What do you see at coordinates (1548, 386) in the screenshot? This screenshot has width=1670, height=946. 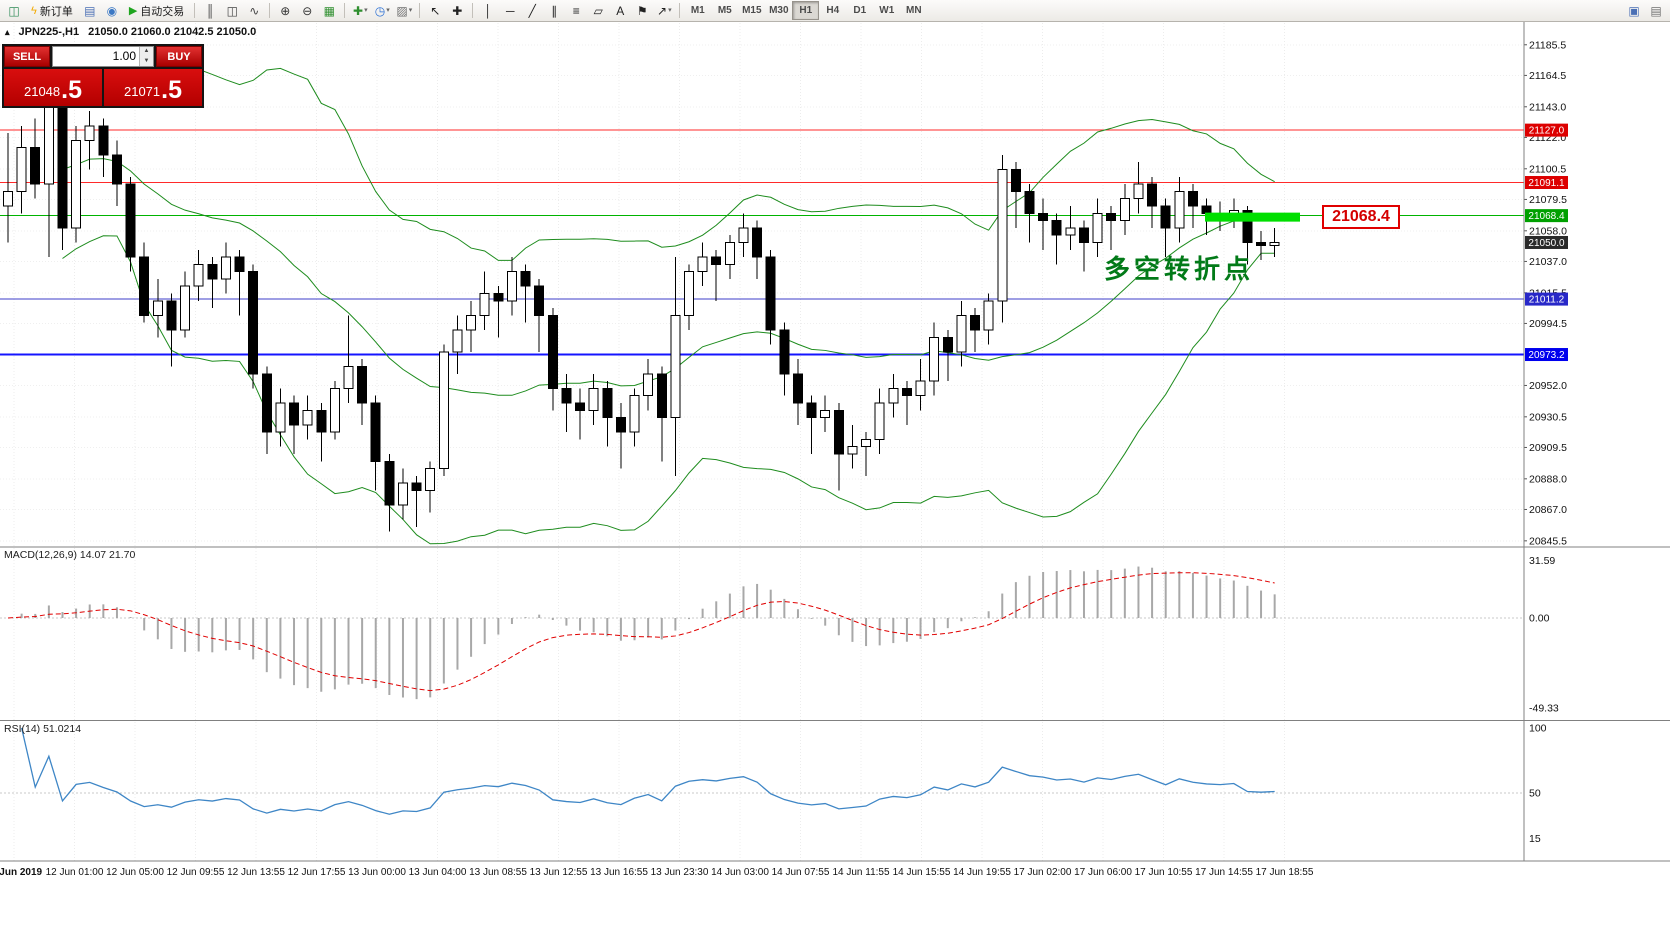 I see `price-axis-label: 20952.0` at bounding box center [1548, 386].